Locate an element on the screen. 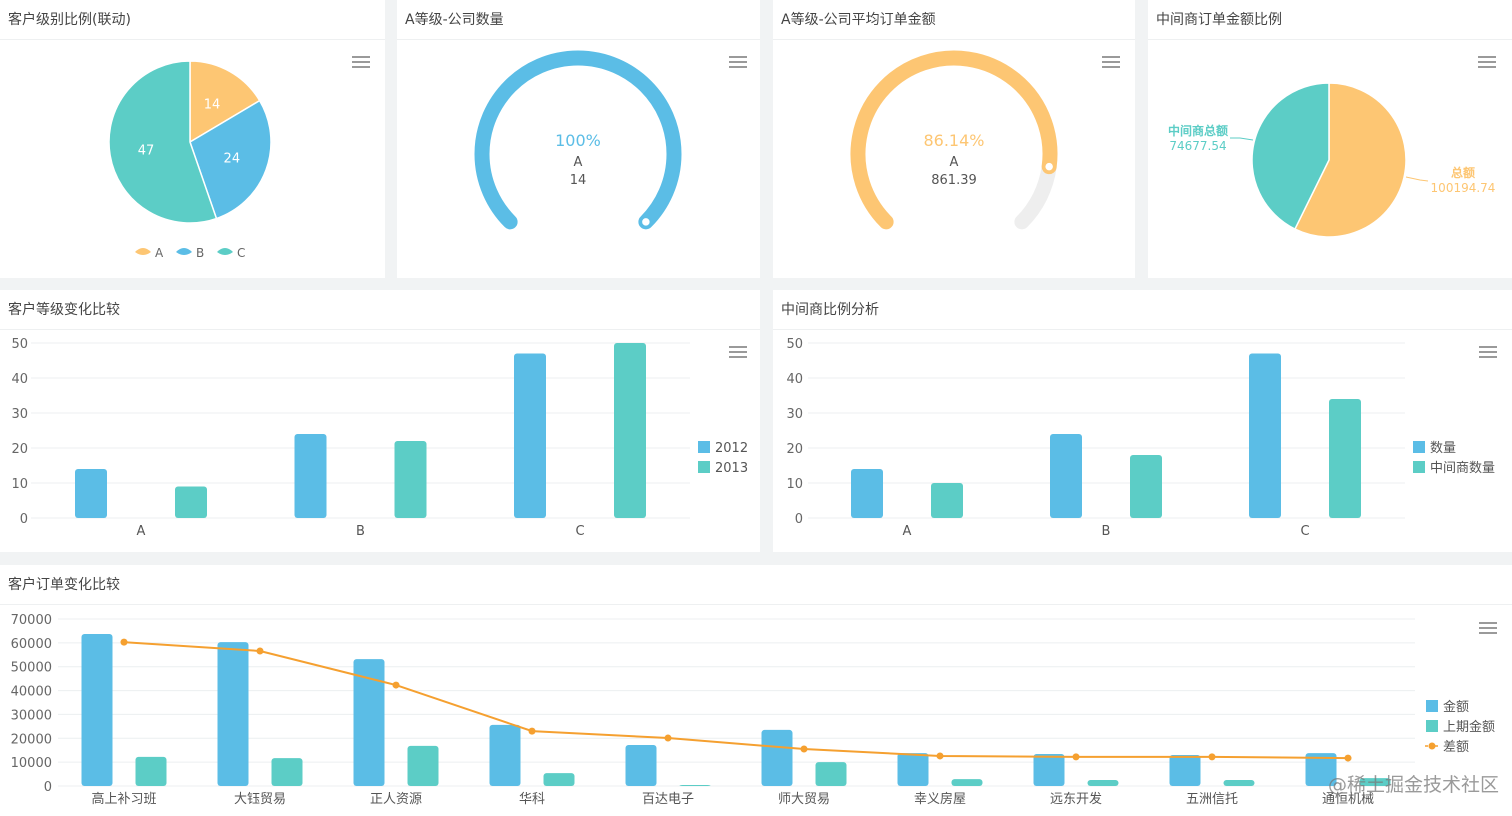 The image size is (1512, 816). panel-title: A等级-公司平均订单金额 is located at coordinates (954, 20).